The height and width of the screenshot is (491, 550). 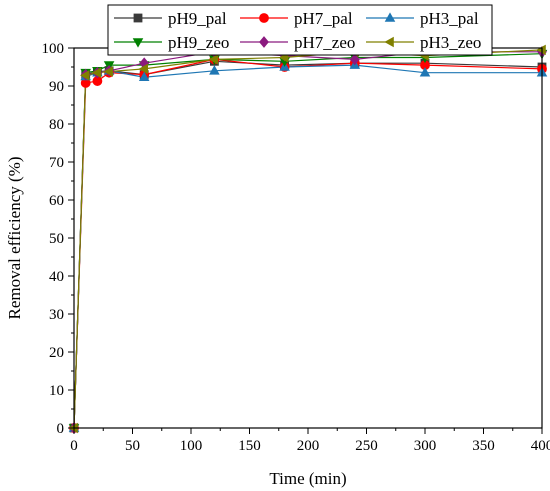 What do you see at coordinates (61, 429) in the screenshot?
I see `y-tick-label: 0` at bounding box center [61, 429].